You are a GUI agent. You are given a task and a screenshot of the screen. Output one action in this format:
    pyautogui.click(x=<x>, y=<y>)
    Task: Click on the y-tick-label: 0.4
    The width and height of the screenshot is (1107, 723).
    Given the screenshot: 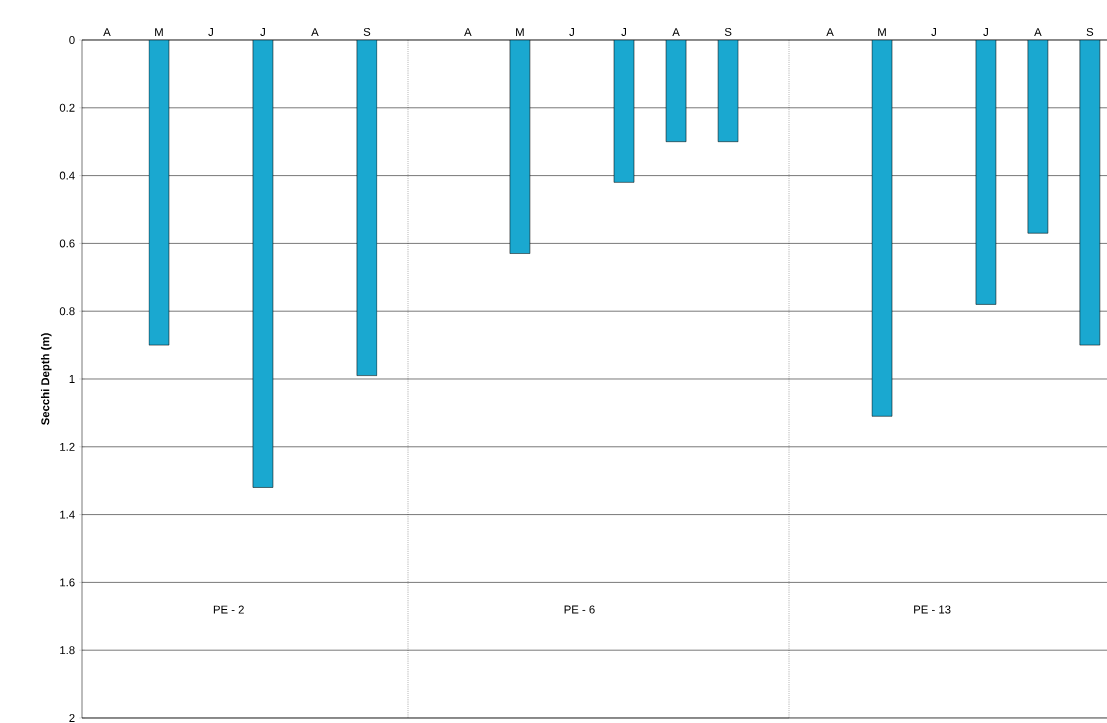 What is the action you would take?
    pyautogui.click(x=67, y=175)
    